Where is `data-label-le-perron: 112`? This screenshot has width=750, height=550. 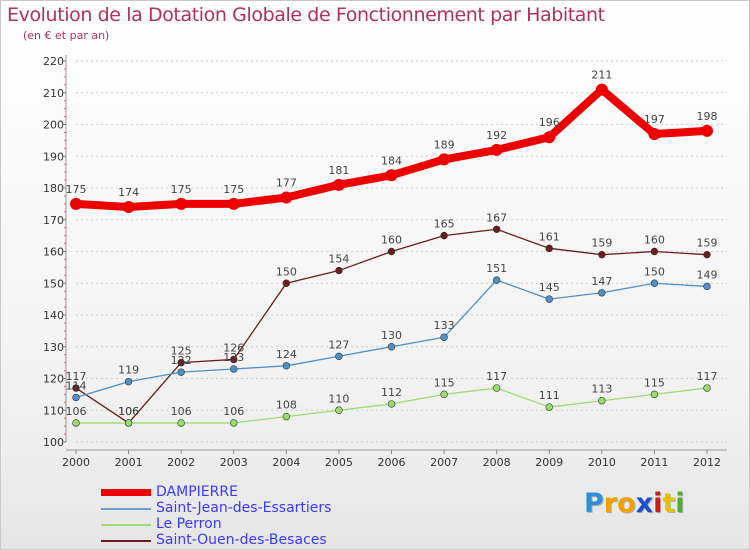 data-label-le-perron: 112 is located at coordinates (391, 392).